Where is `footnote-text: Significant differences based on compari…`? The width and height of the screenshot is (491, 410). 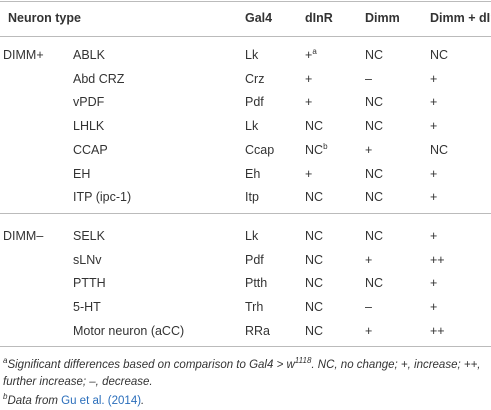 footnote-text: Significant differences based on compari… is located at coordinates (151, 365).